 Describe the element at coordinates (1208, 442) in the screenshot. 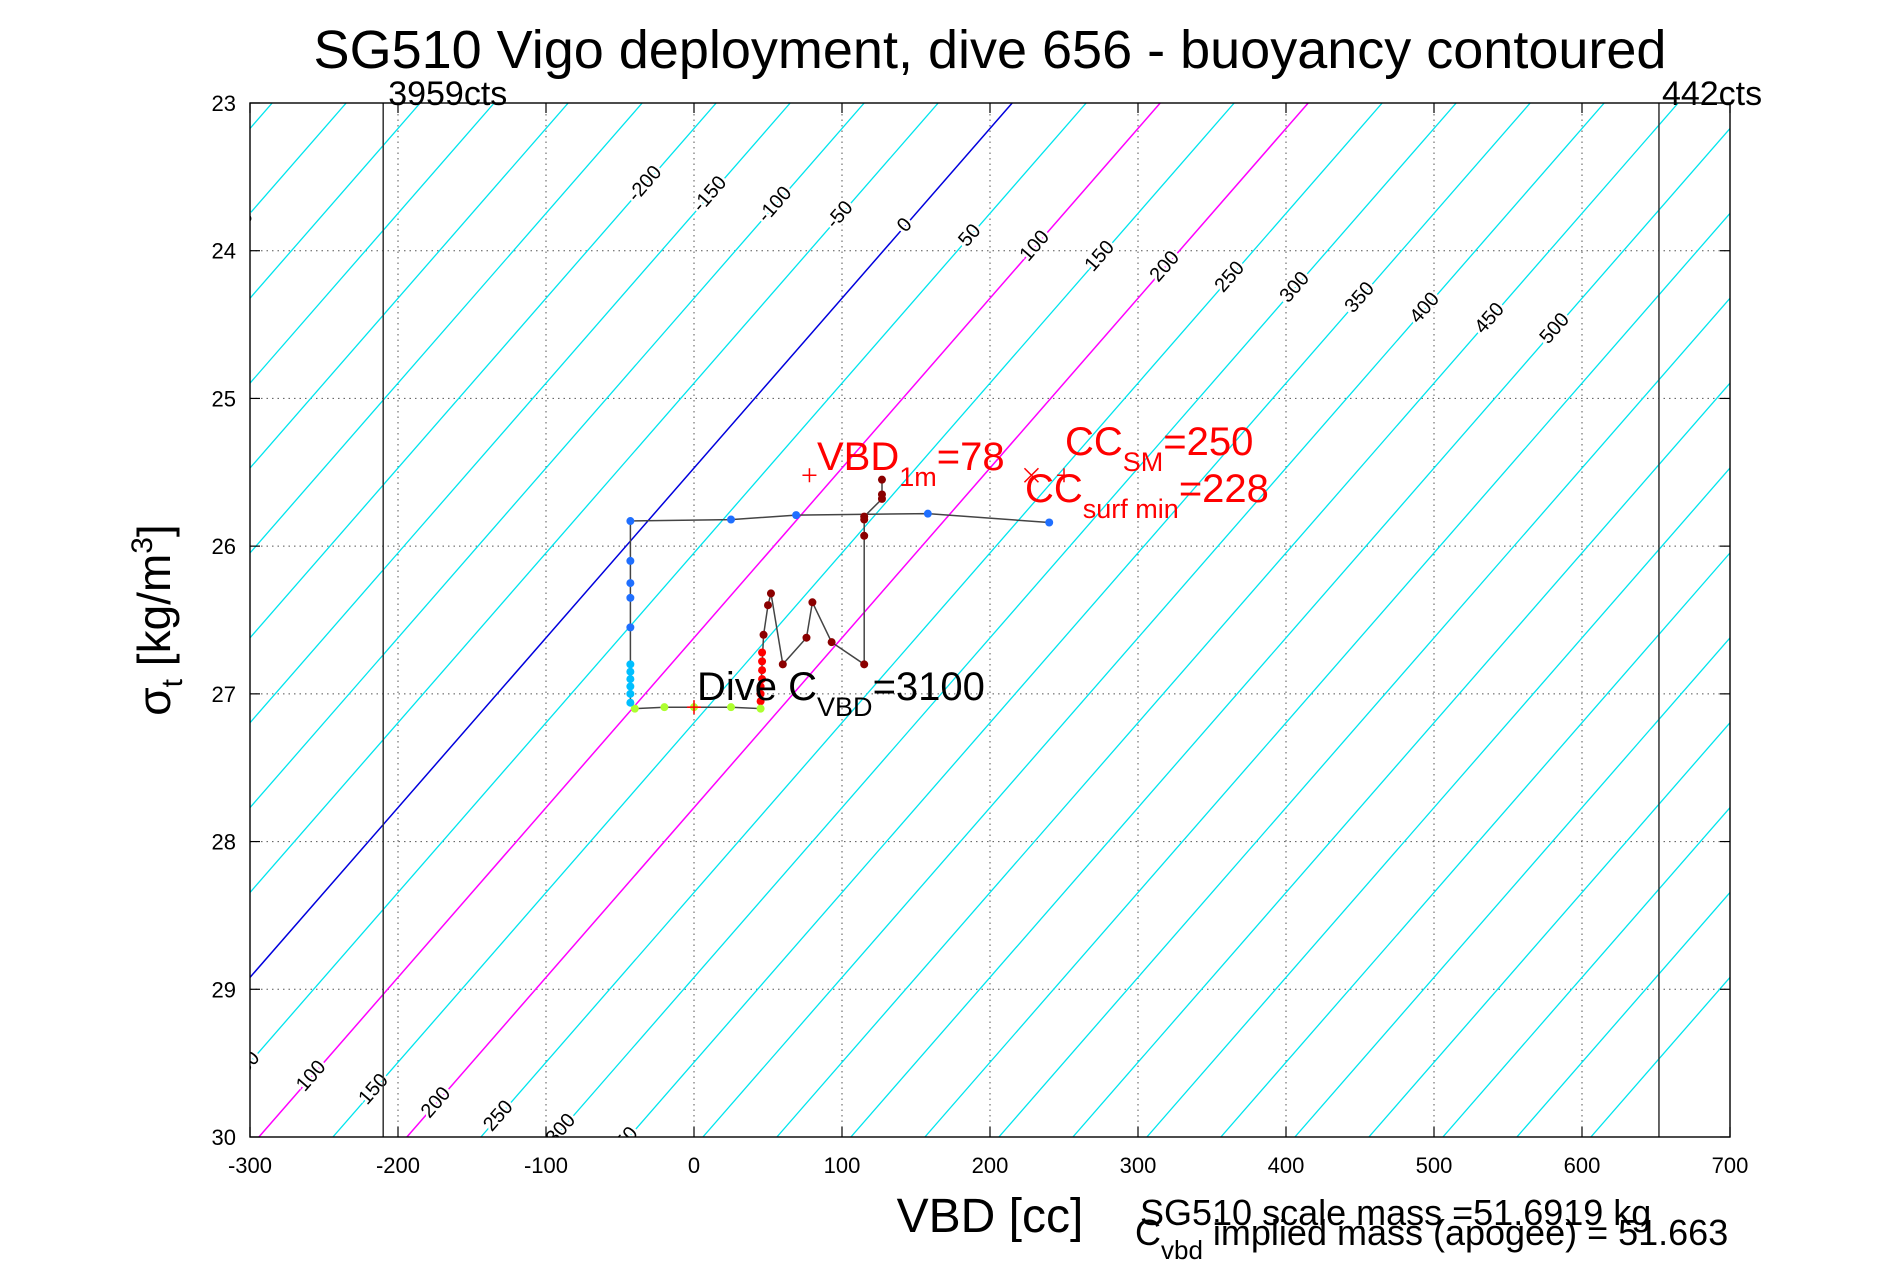

I see `annotation-value: =250` at that location.